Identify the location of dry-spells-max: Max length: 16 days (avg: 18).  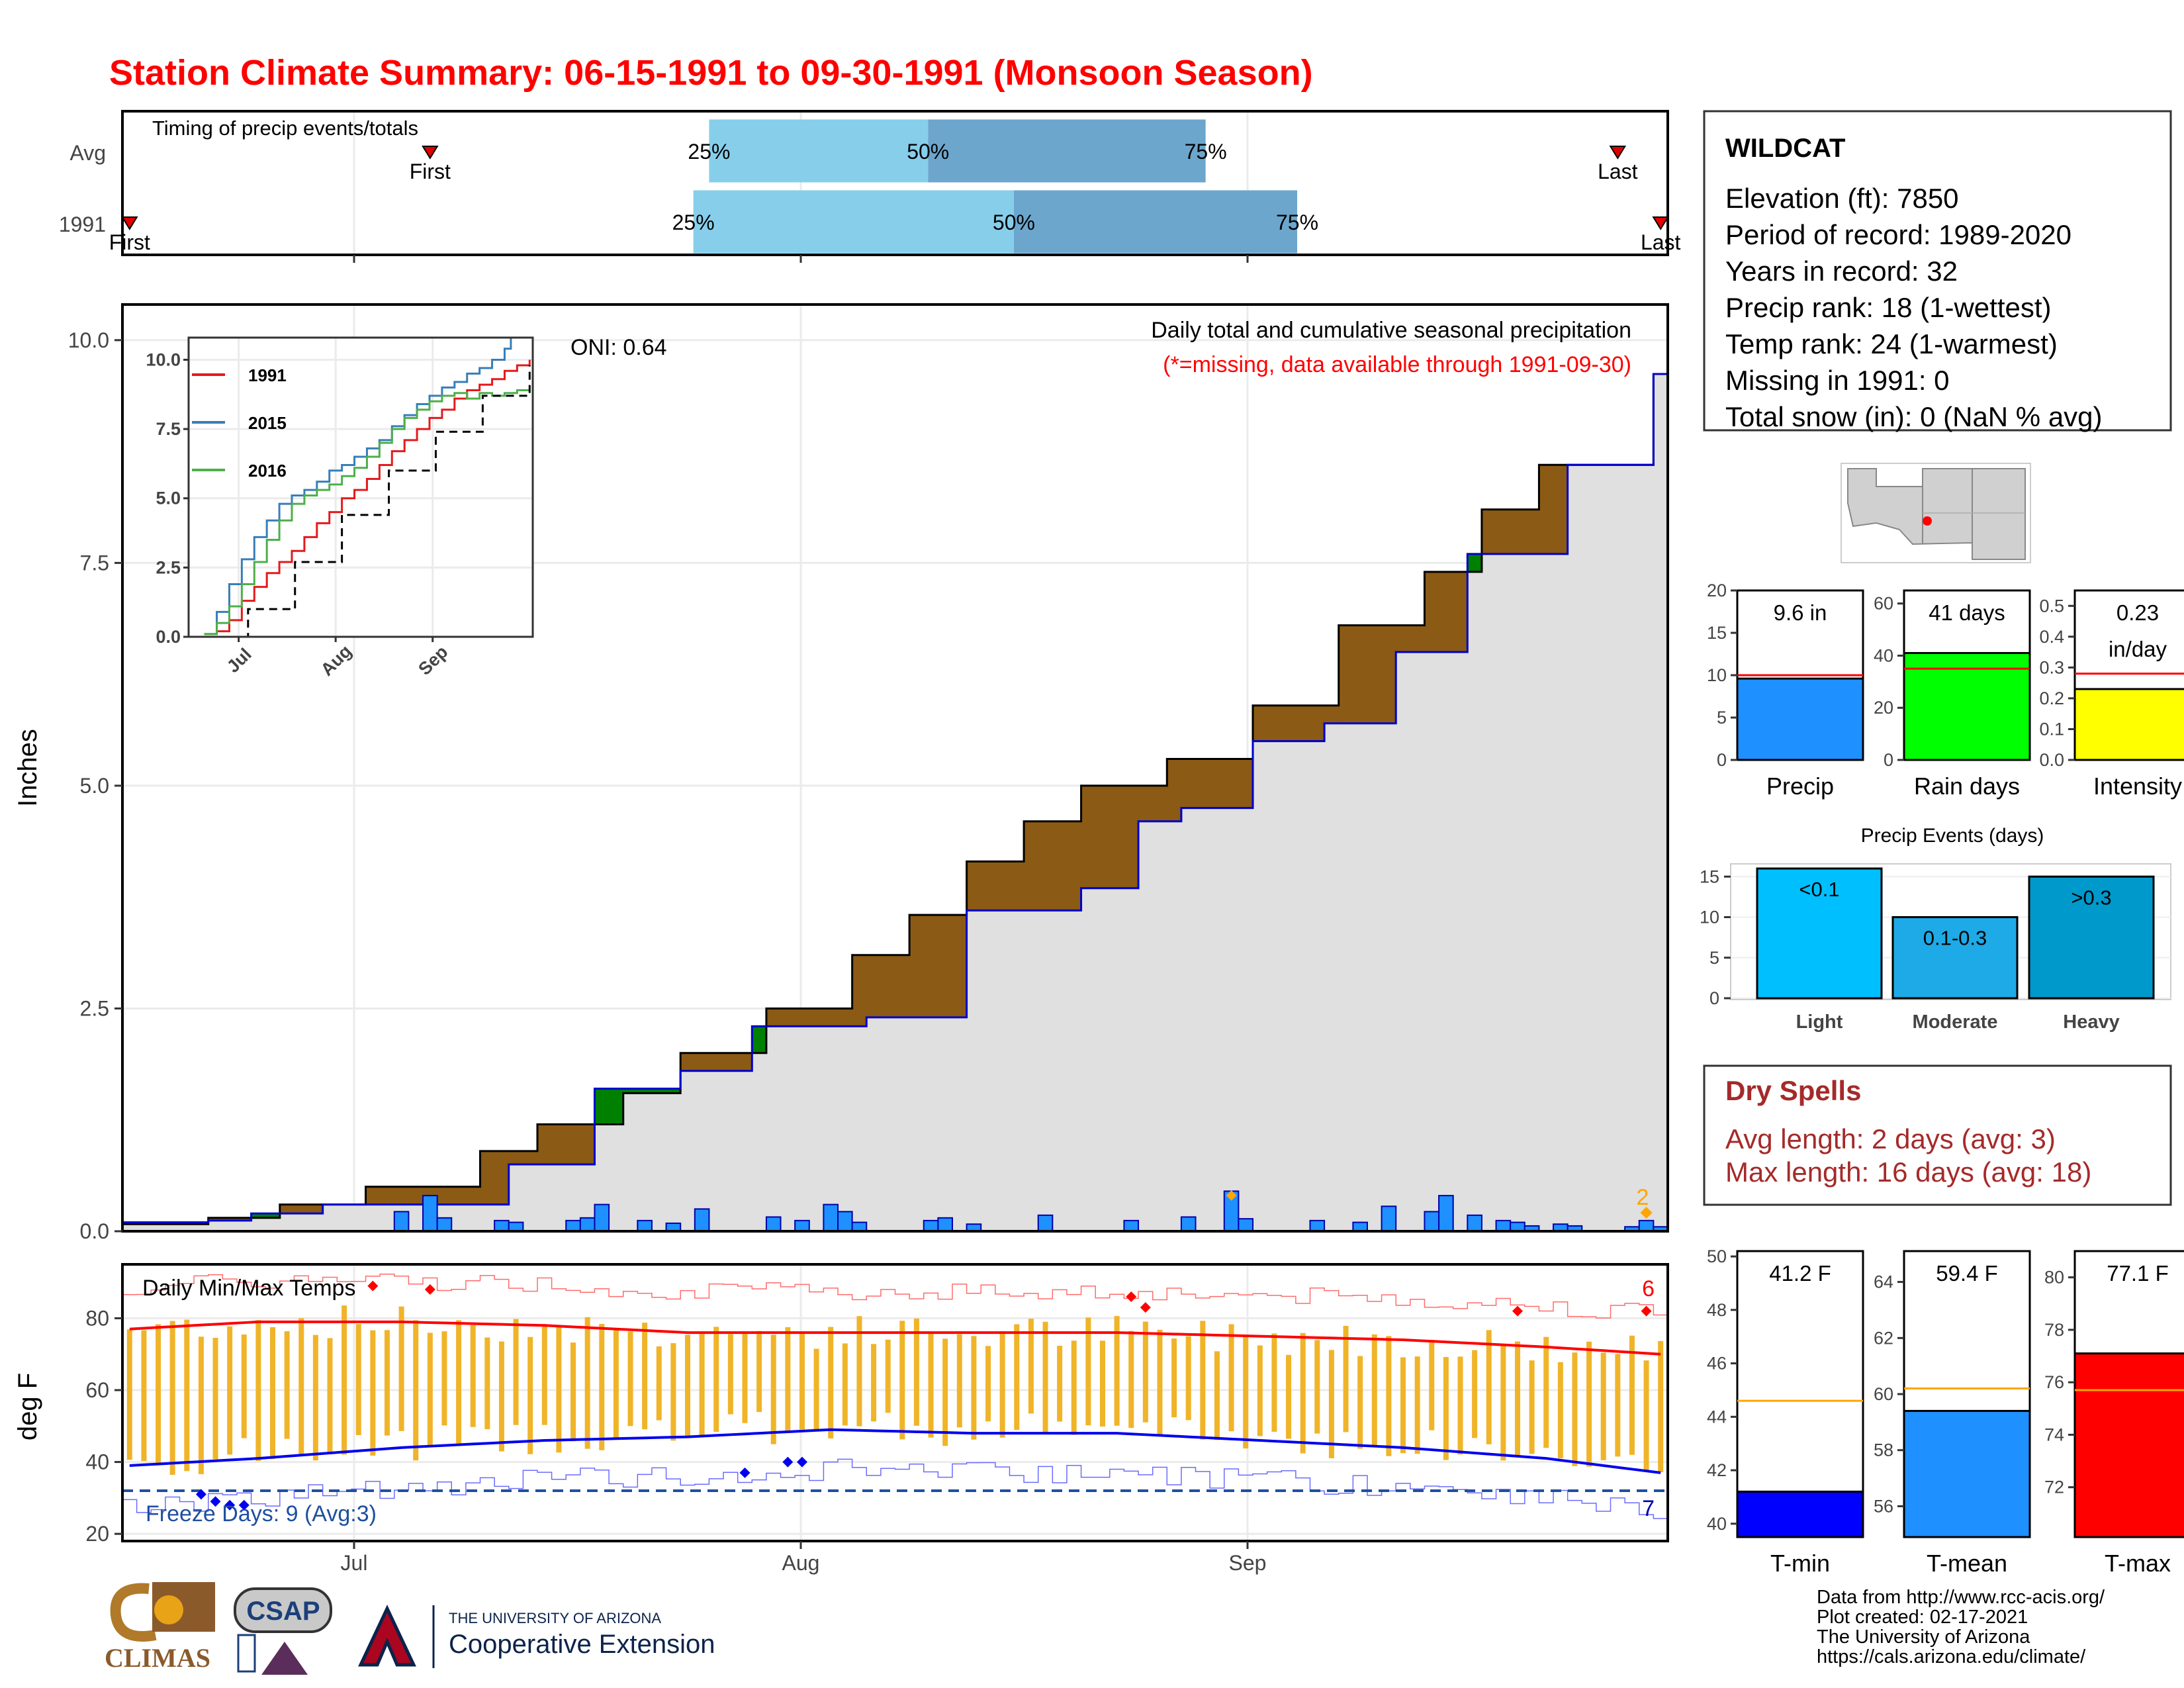
(1908, 1172).